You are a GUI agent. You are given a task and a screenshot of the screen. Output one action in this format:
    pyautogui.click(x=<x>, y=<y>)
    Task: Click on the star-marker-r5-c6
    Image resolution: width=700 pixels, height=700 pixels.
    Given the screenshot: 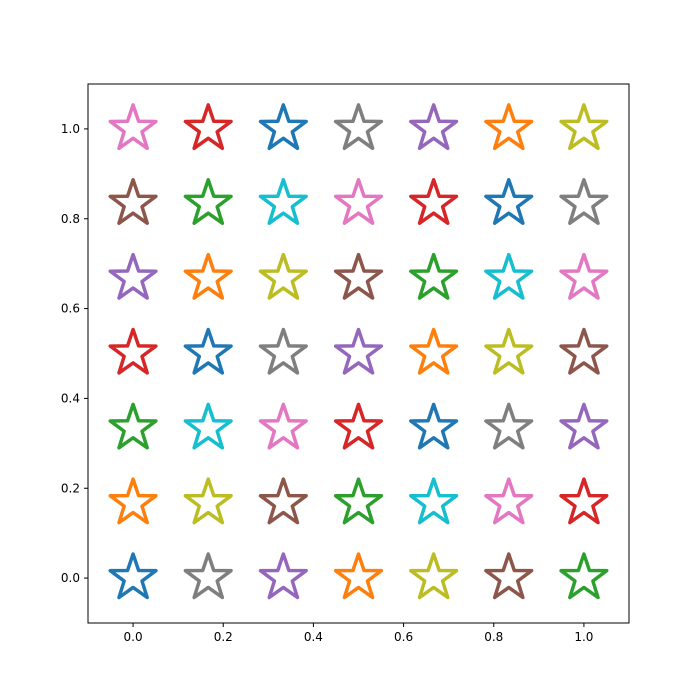 What is the action you would take?
    pyautogui.click(x=584, y=501)
    